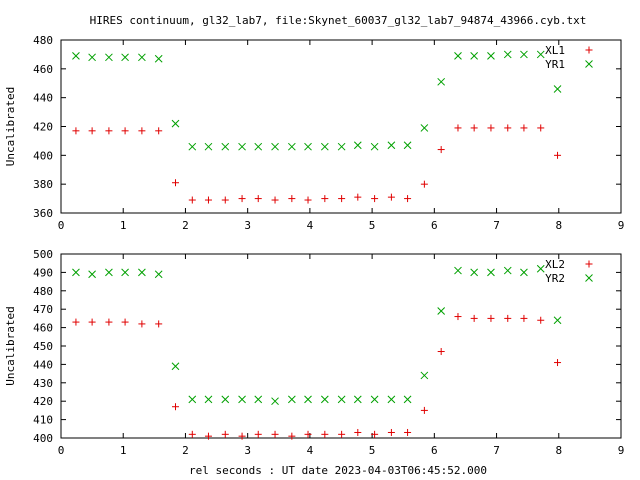 This screenshot has width=640, height=480. What do you see at coordinates (43, 383) in the screenshot?
I see `y-tick-label: 430` at bounding box center [43, 383].